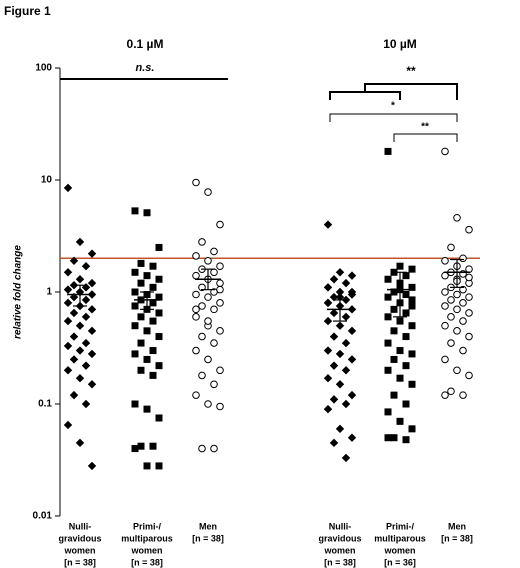 The width and height of the screenshot is (520, 568). Describe the element at coordinates (145, 44) in the screenshot. I see `condition-label: 0.1 µM` at that location.